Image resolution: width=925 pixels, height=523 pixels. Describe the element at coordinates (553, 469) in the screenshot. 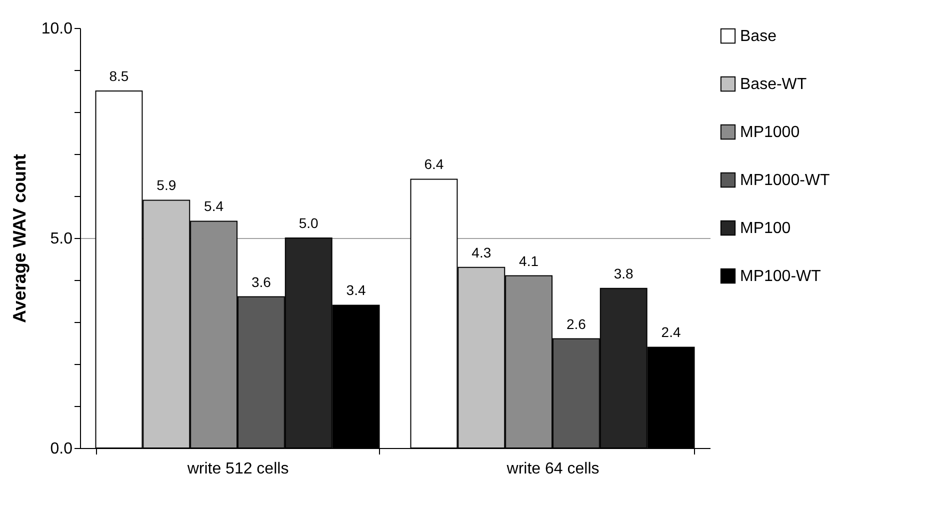

I see `x-tick-label: write 64 cells` at that location.